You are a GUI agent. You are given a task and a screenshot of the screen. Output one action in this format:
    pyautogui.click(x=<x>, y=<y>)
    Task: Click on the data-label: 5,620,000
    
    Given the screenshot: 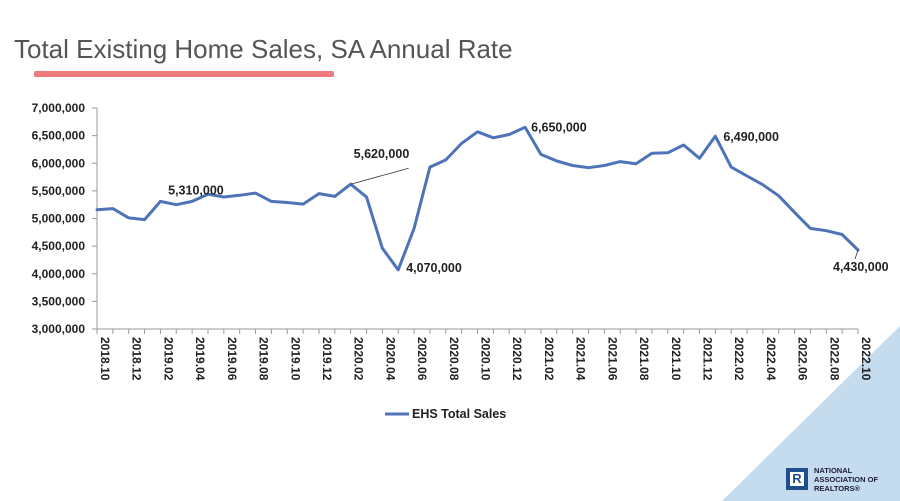 What is the action you would take?
    pyautogui.click(x=382, y=154)
    